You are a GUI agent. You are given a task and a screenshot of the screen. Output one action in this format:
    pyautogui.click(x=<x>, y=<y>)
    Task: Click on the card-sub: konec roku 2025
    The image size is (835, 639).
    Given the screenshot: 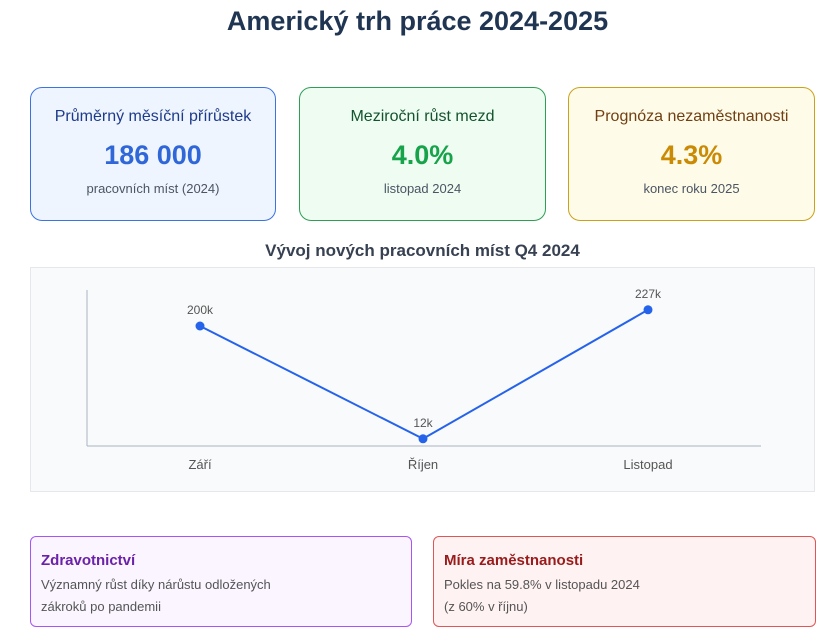 What is the action you would take?
    pyautogui.click(x=691, y=188)
    